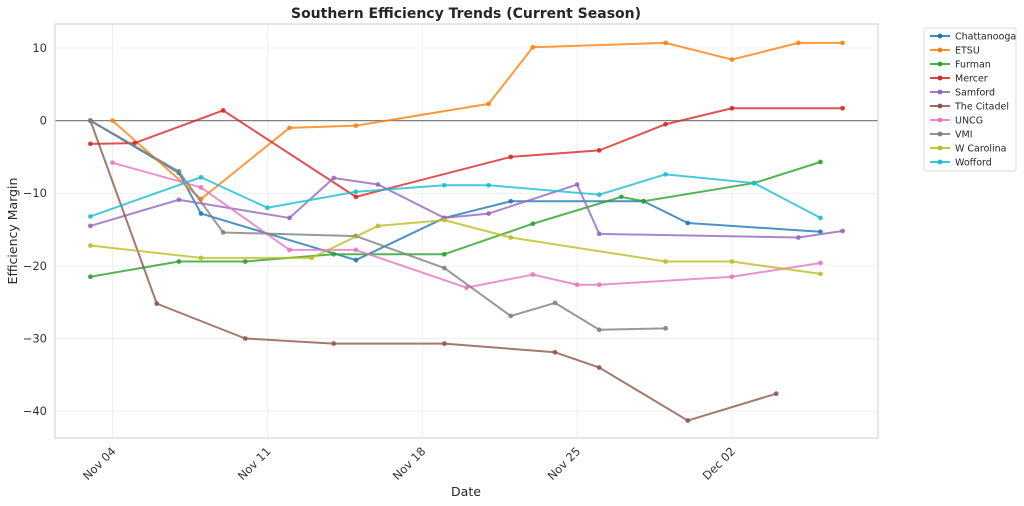 Image resolution: width=1024 pixels, height=506 pixels. I want to click on x-axis-label: Date, so click(466, 491).